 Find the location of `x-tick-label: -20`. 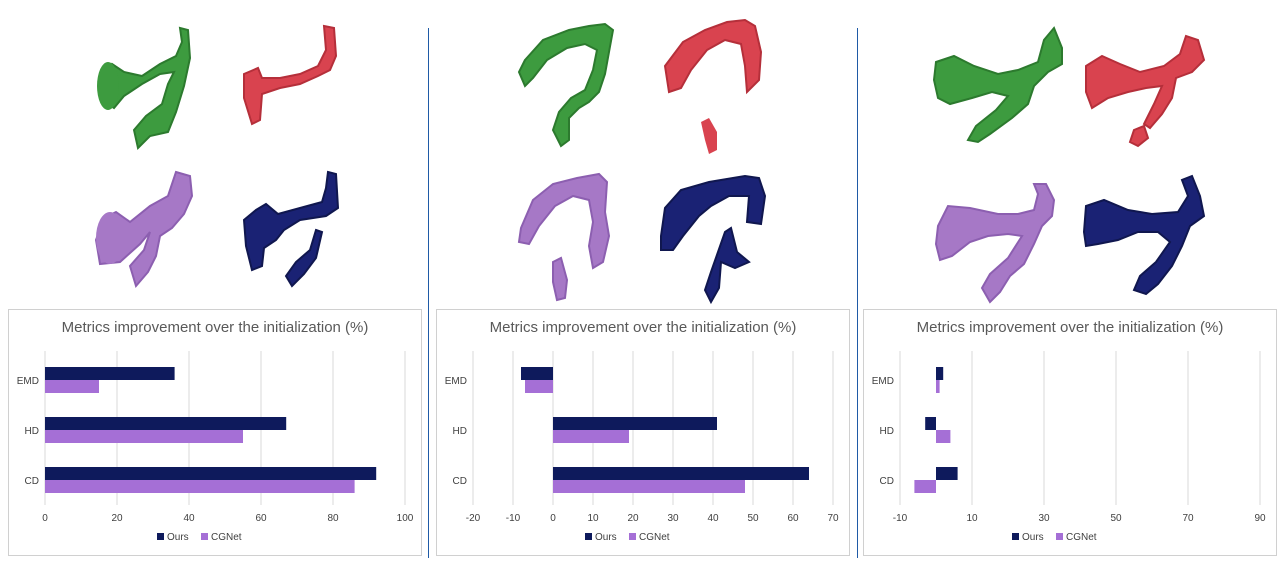

x-tick-label: -20 is located at coordinates (473, 518).